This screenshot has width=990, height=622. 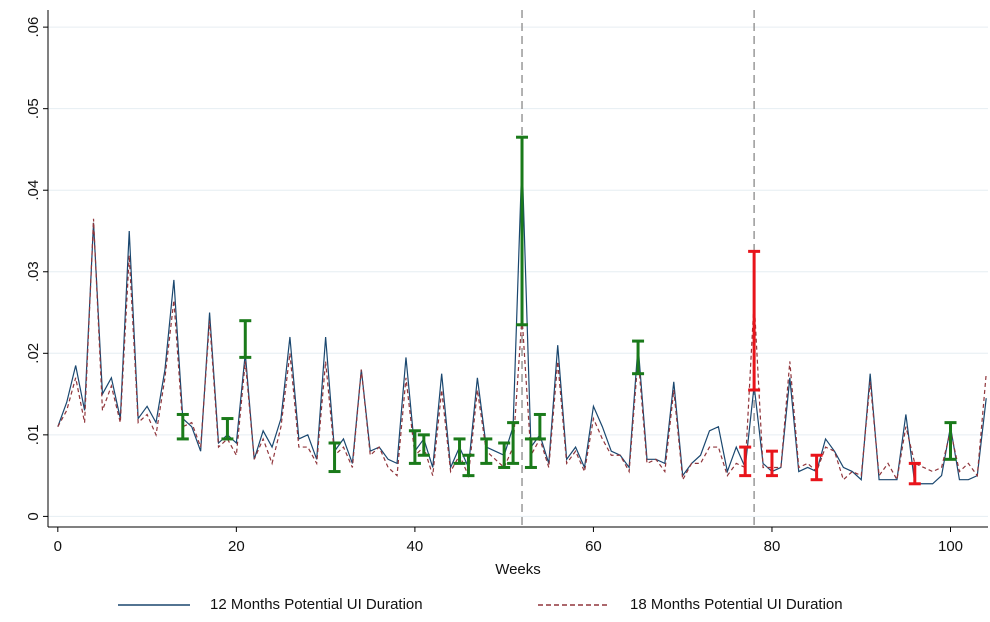 What do you see at coordinates (33, 434) in the screenshot?
I see `y-tick-label: .01` at bounding box center [33, 434].